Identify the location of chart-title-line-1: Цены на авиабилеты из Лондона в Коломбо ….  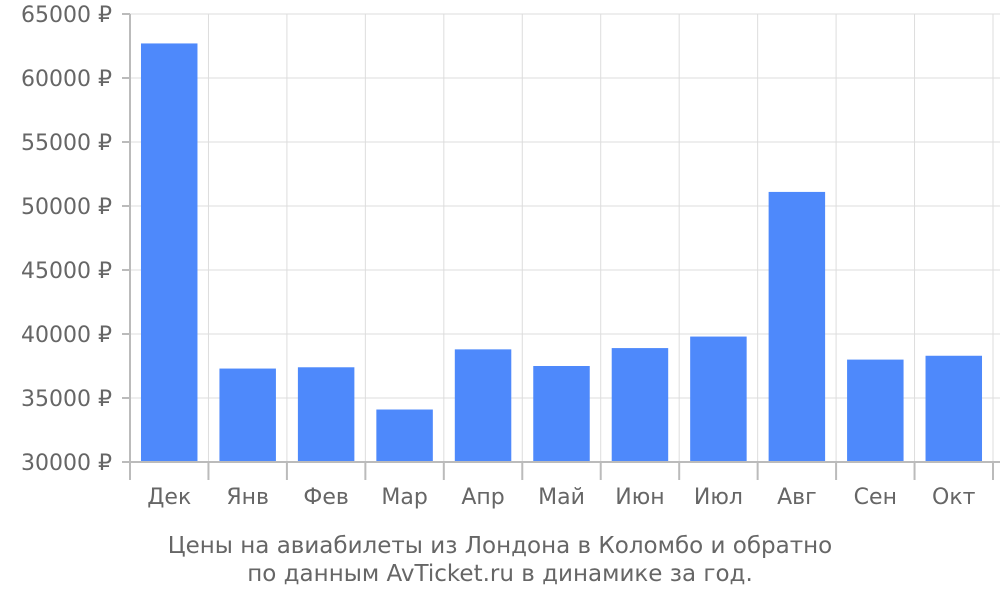
(500, 546).